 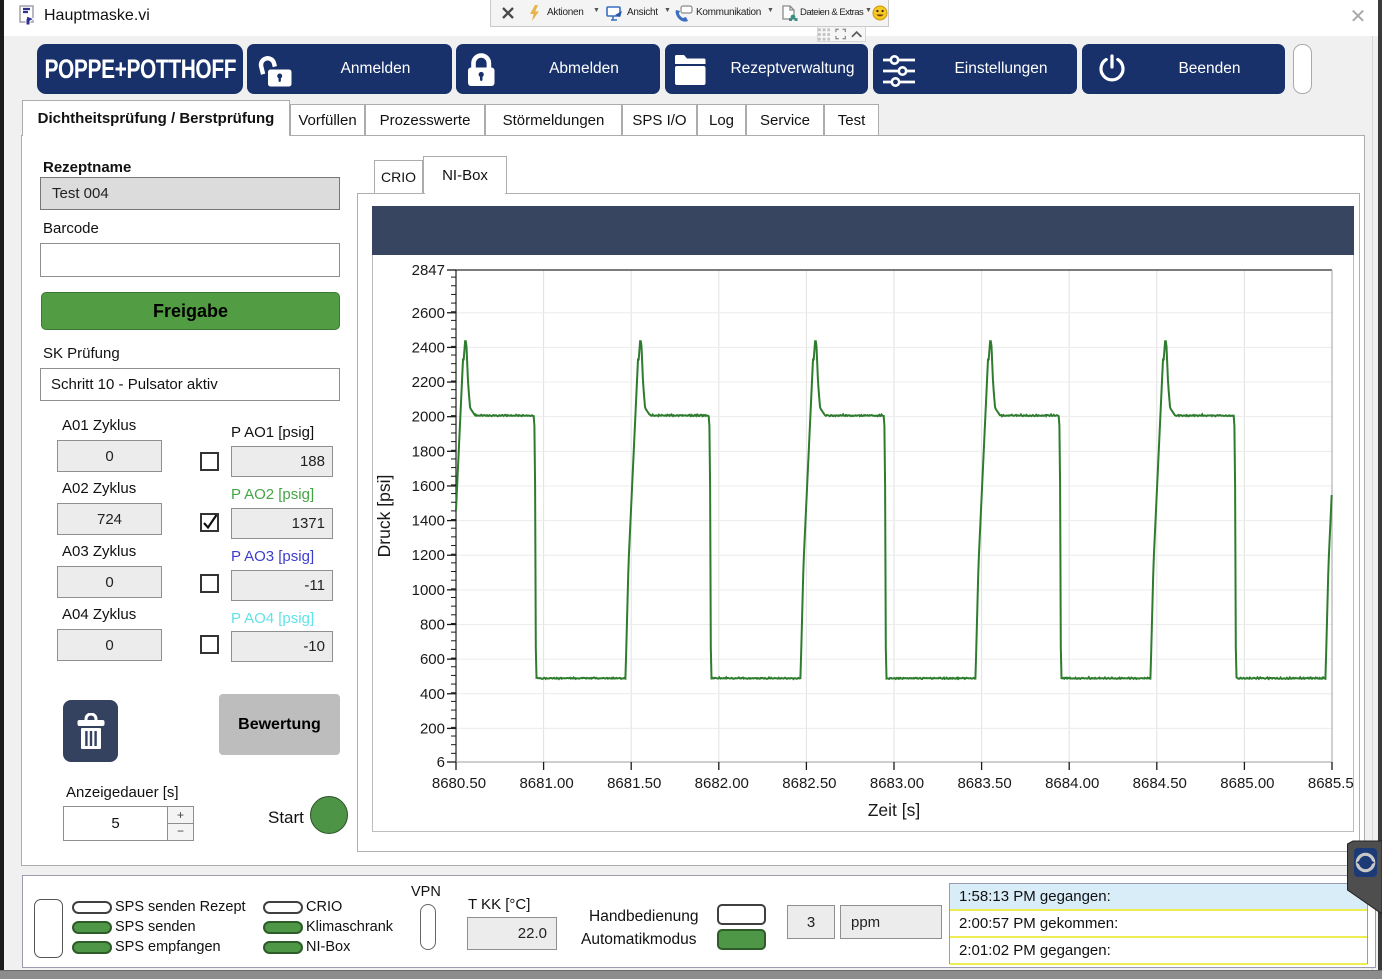 I want to click on svg-text: 8683.50, so click(x=984, y=783).